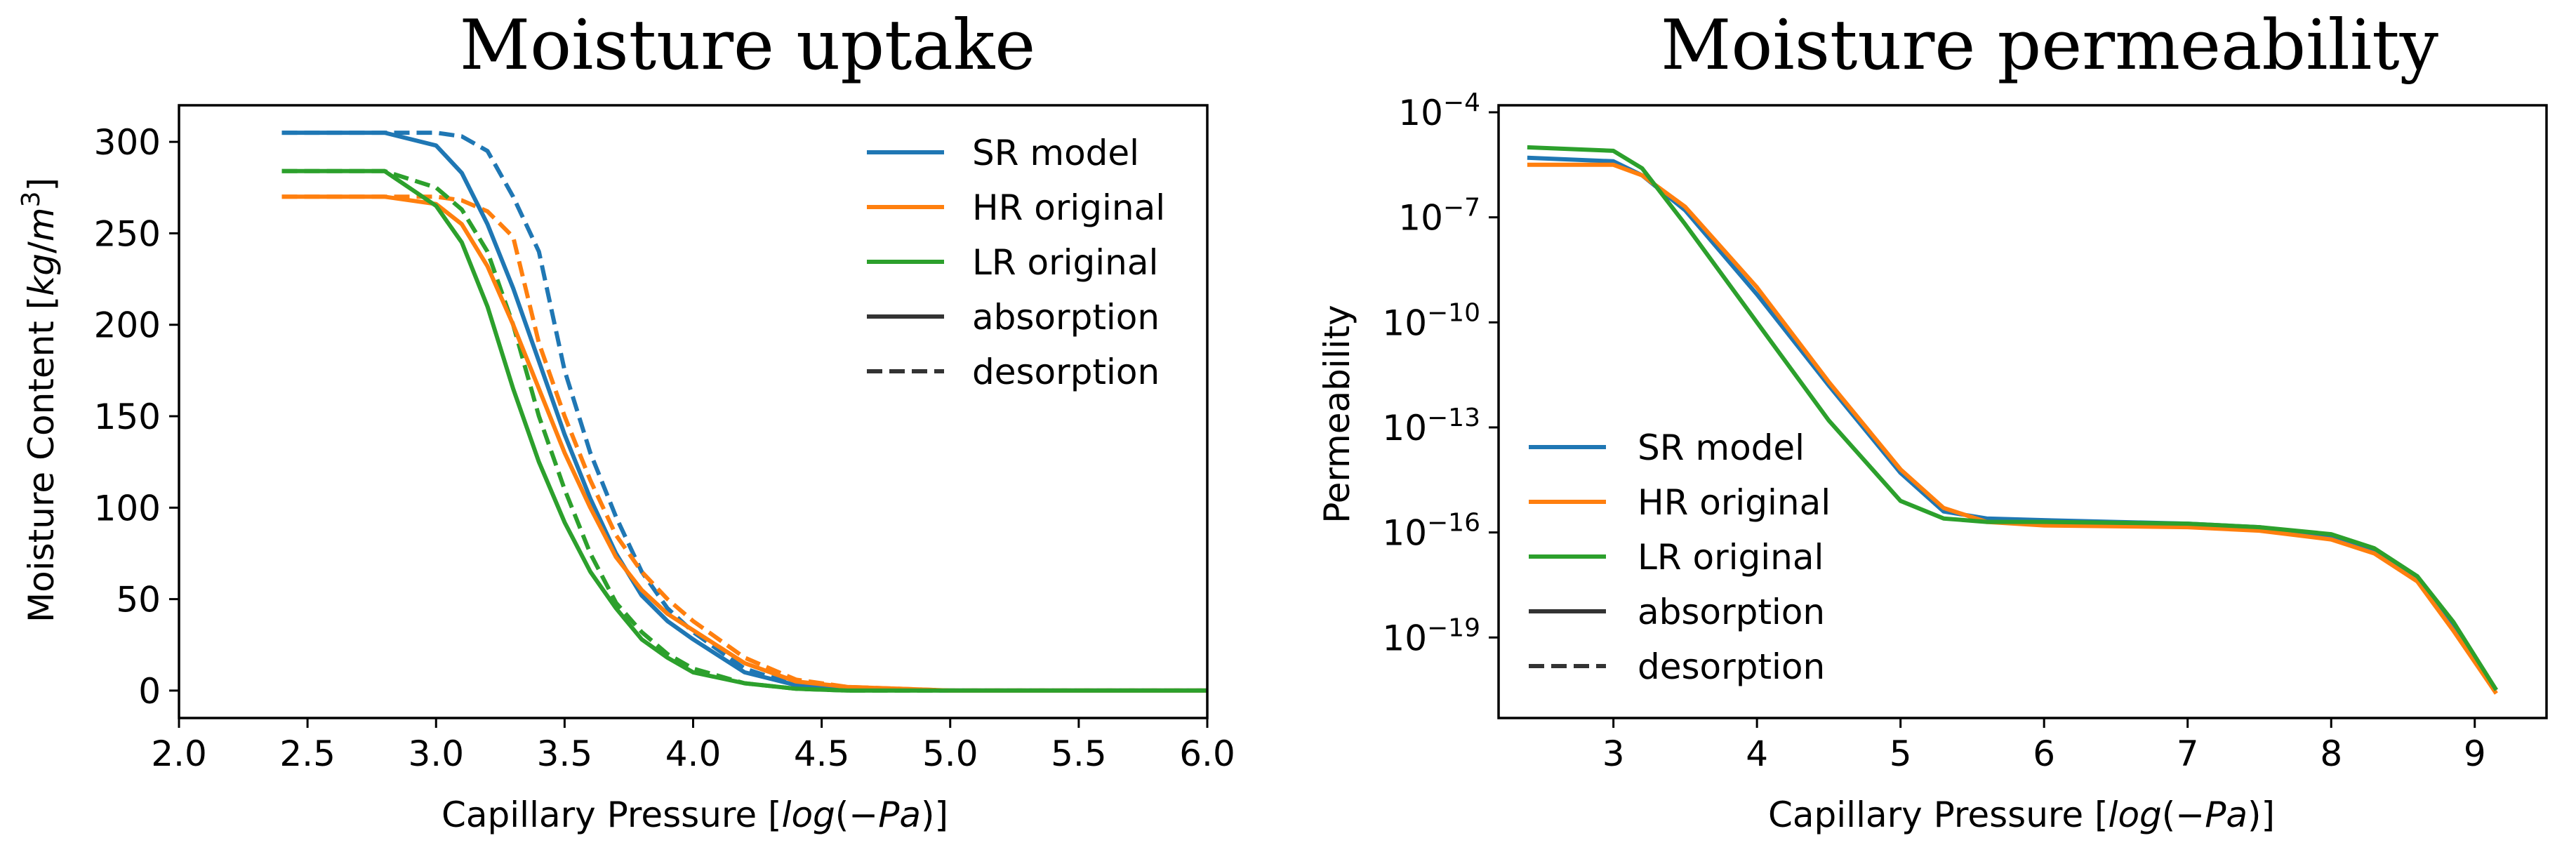 This screenshot has width=2576, height=864. Describe the element at coordinates (1337, 414) in the screenshot. I see `right-y-axis-label: Permeability` at that location.